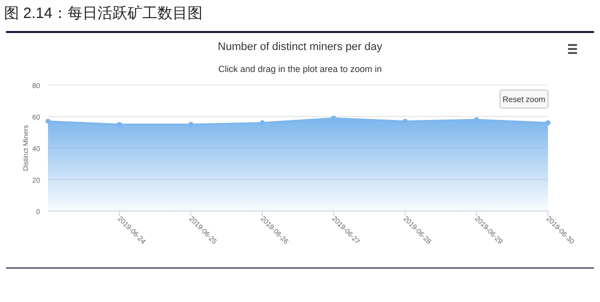 Image resolution: width=600 pixels, height=302 pixels. What do you see at coordinates (103, 13) in the screenshot?
I see `chart-title: 图 2.14：每日活跃矿工数目图` at bounding box center [103, 13].